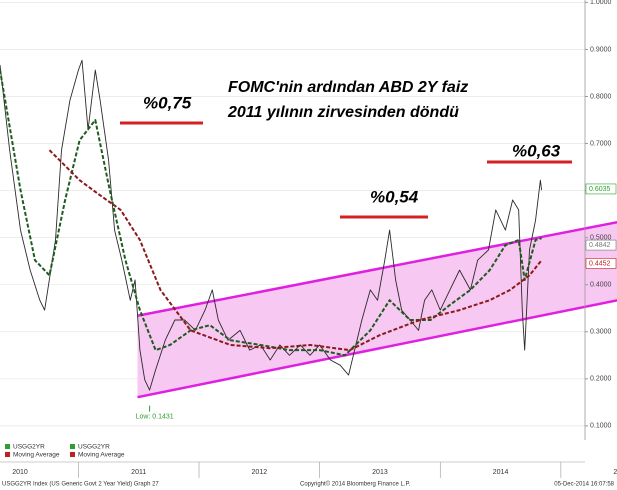 Image resolution: width=617 pixels, height=490 pixels. Describe the element at coordinates (601, 237) in the screenshot. I see `y-tick-label: 0.5000` at that location.